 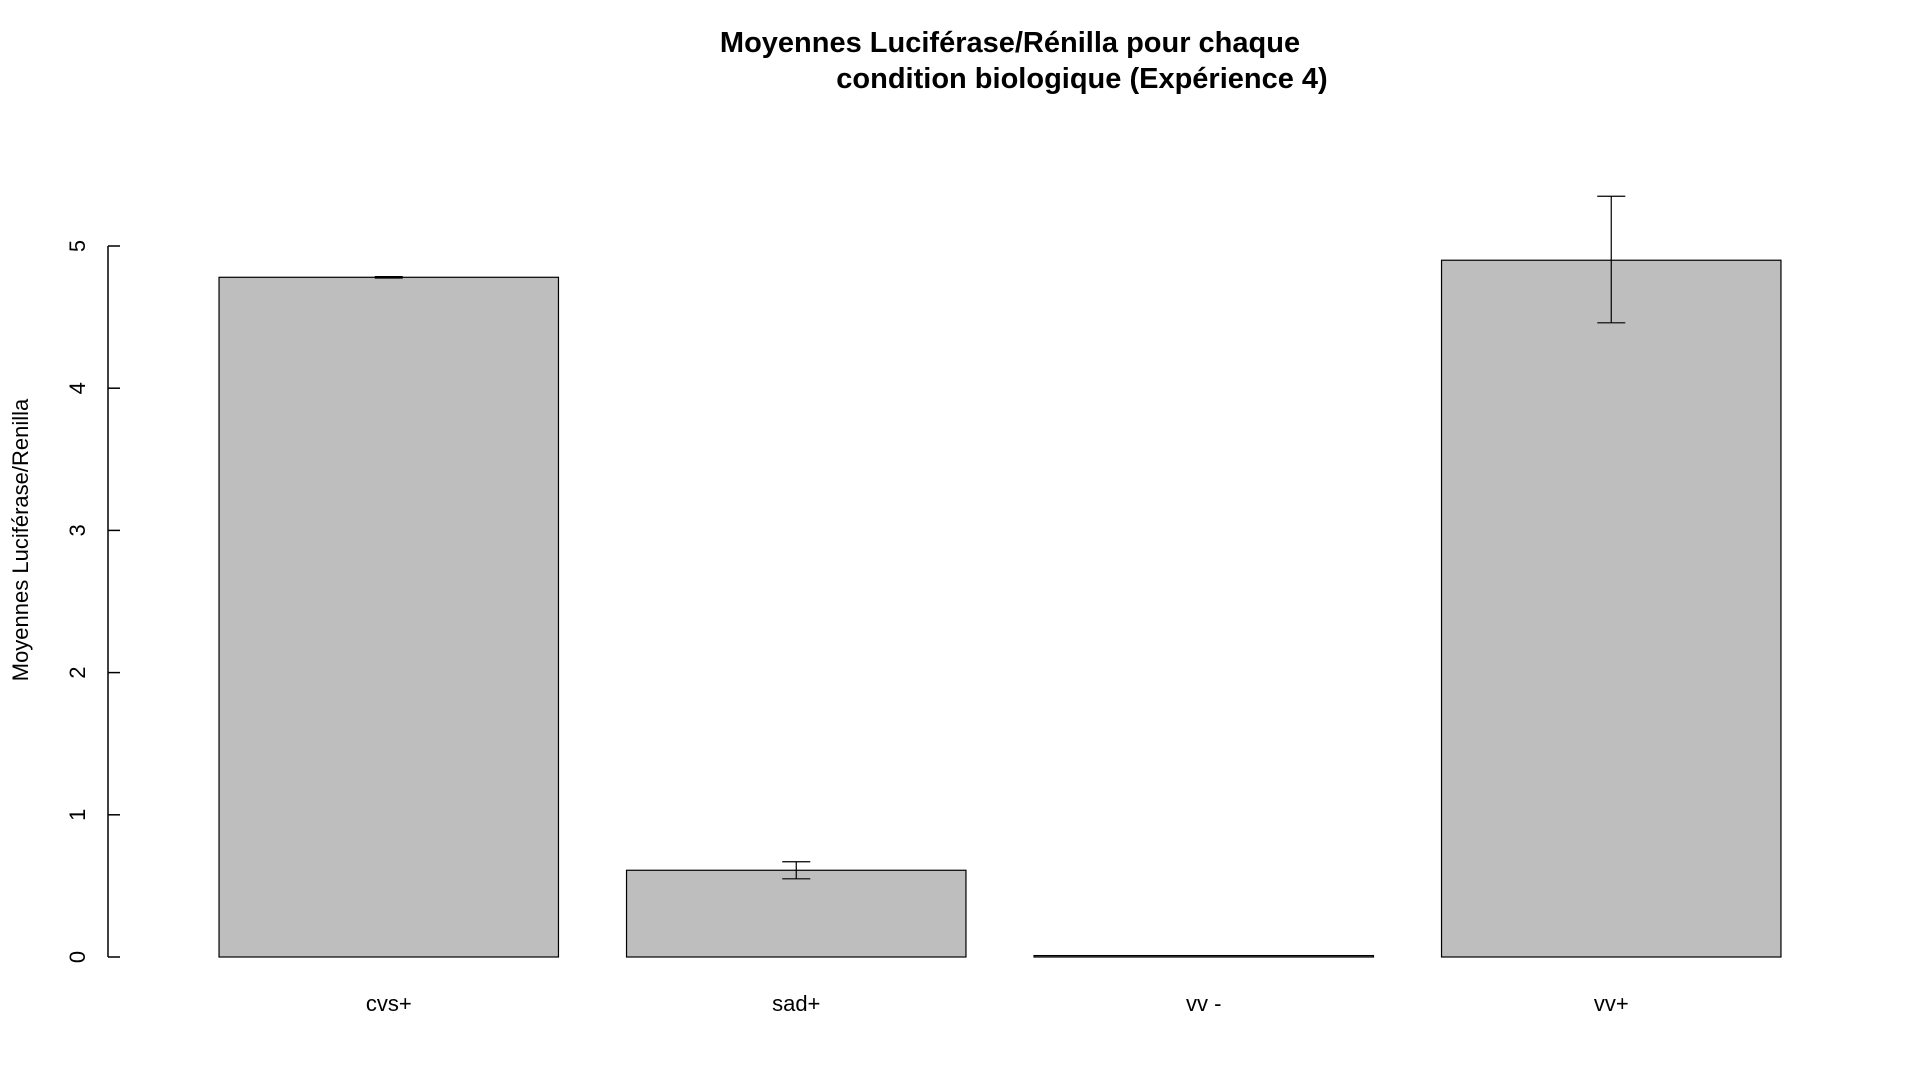 What do you see at coordinates (77, 672) in the screenshot?
I see `y-tick-label: 2` at bounding box center [77, 672].